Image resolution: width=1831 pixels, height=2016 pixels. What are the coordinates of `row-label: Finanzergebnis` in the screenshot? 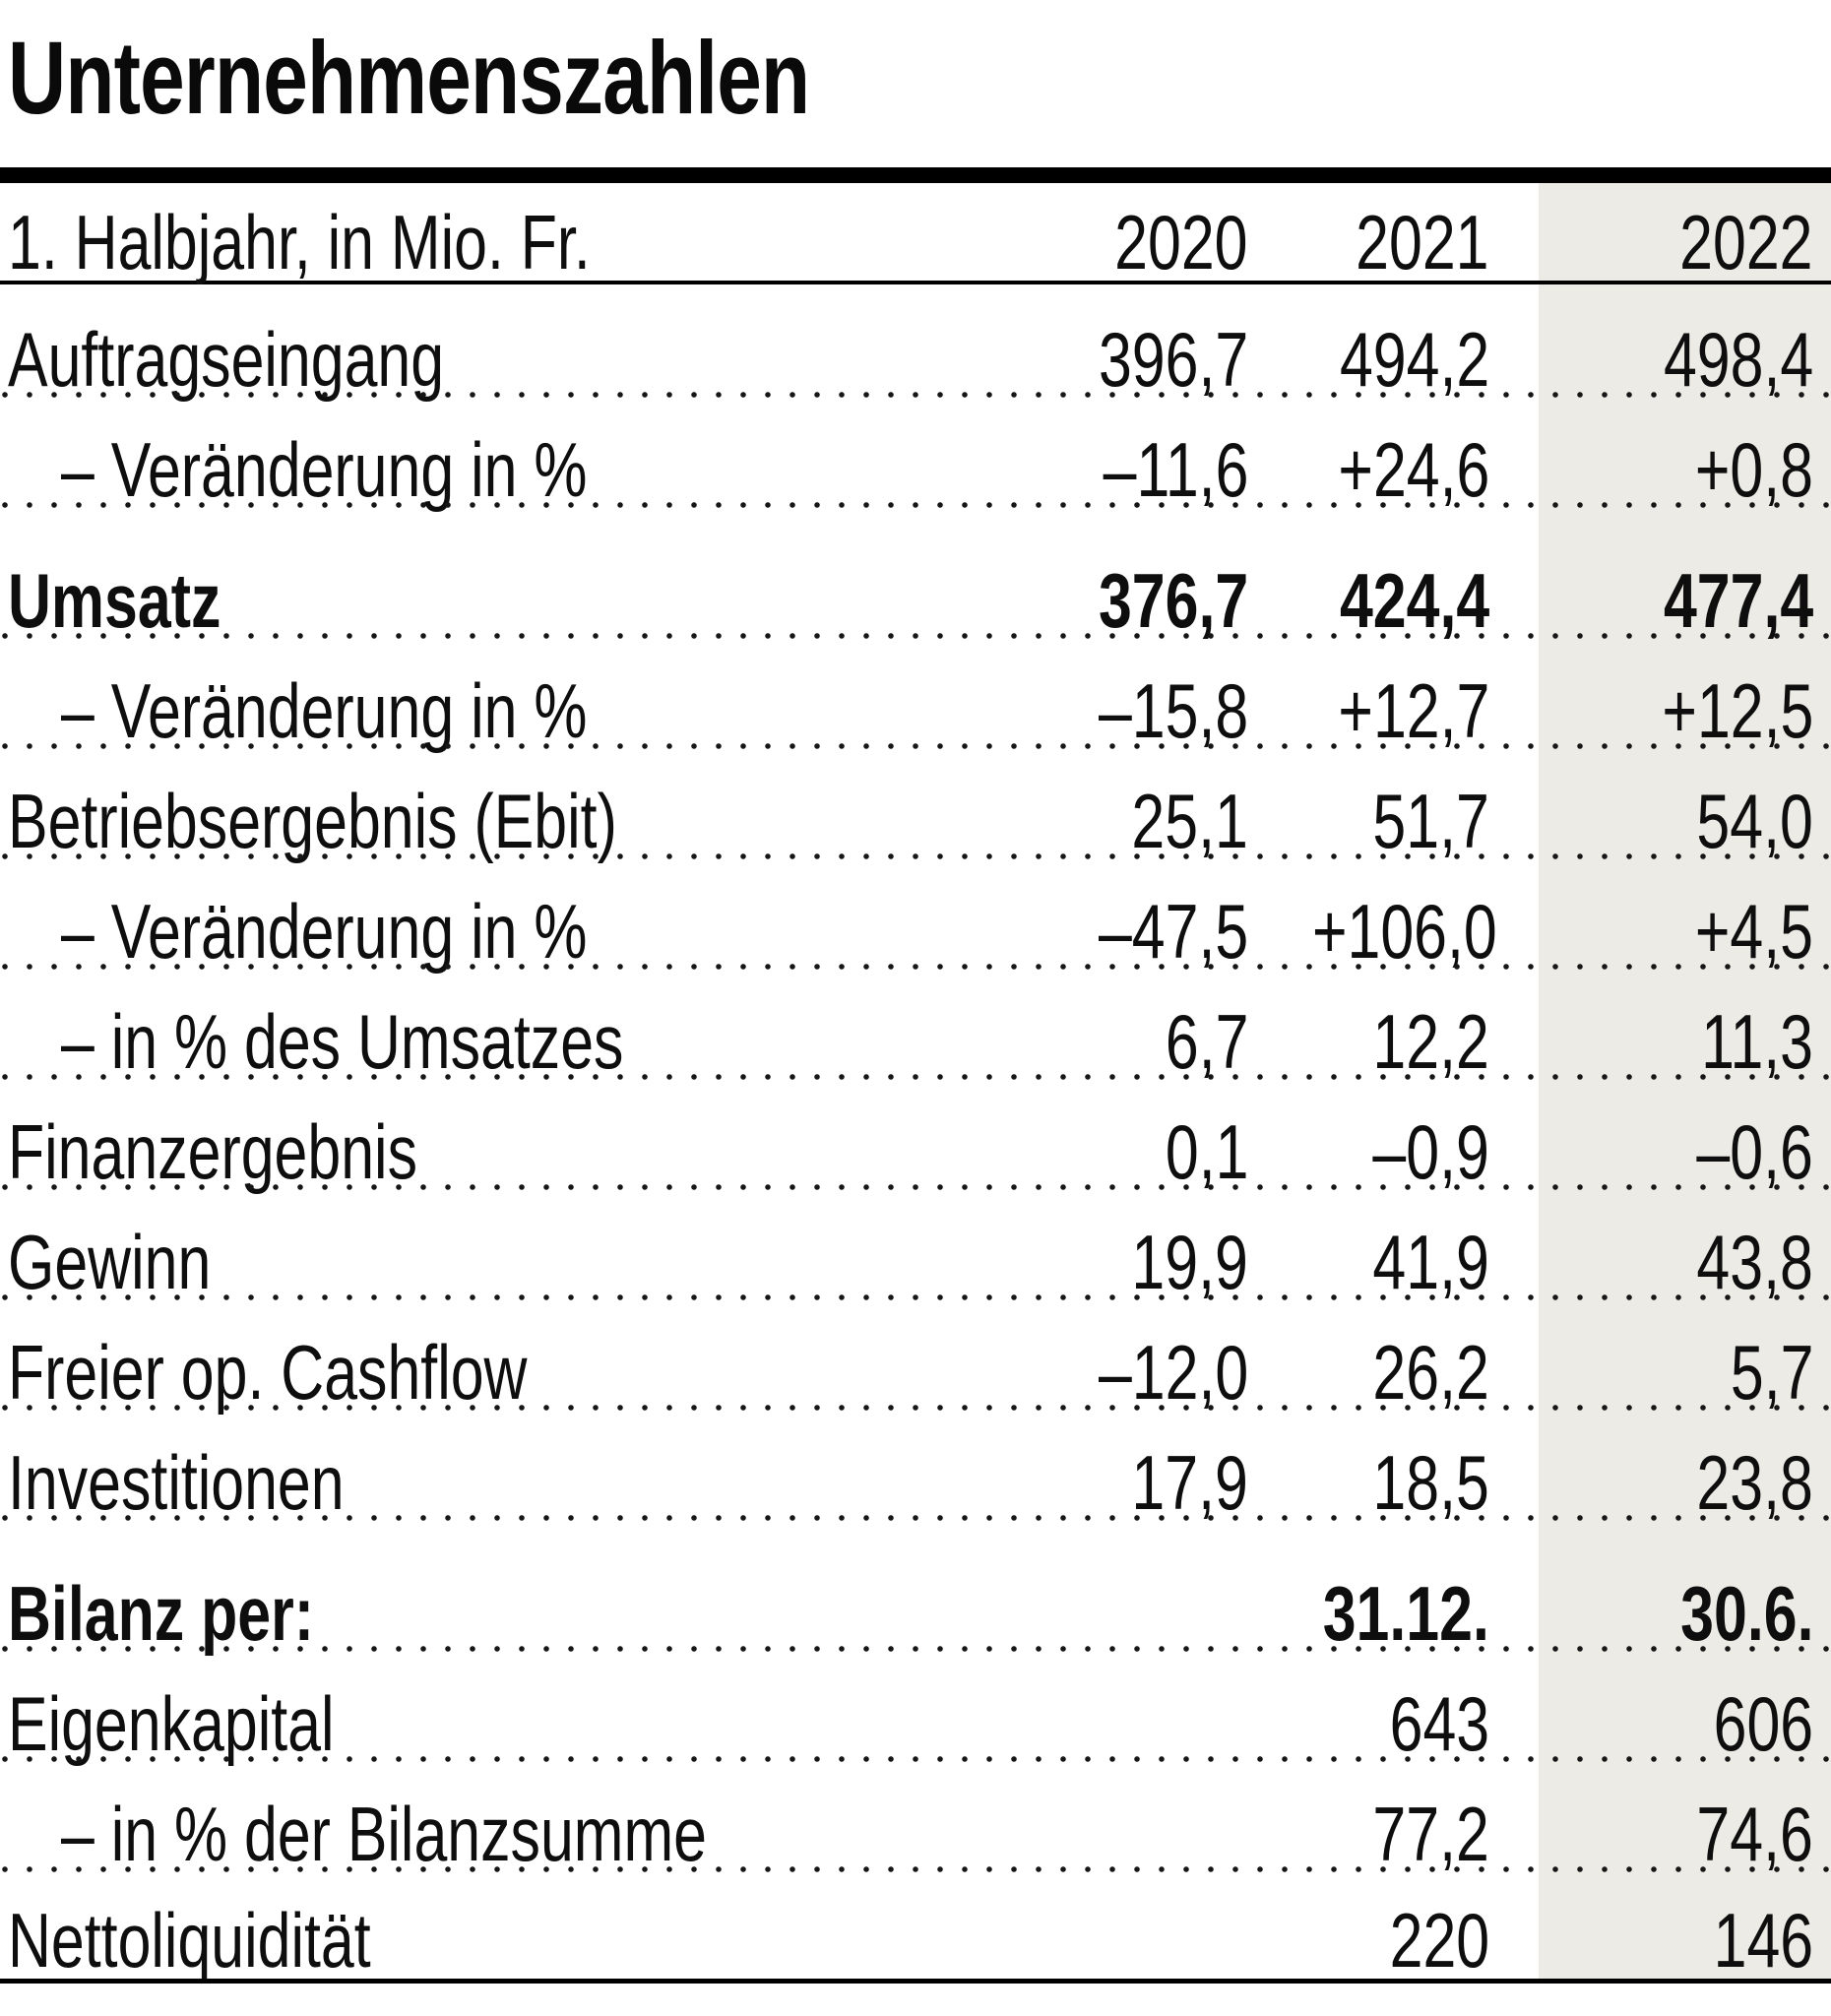 It's located at (212, 1151).